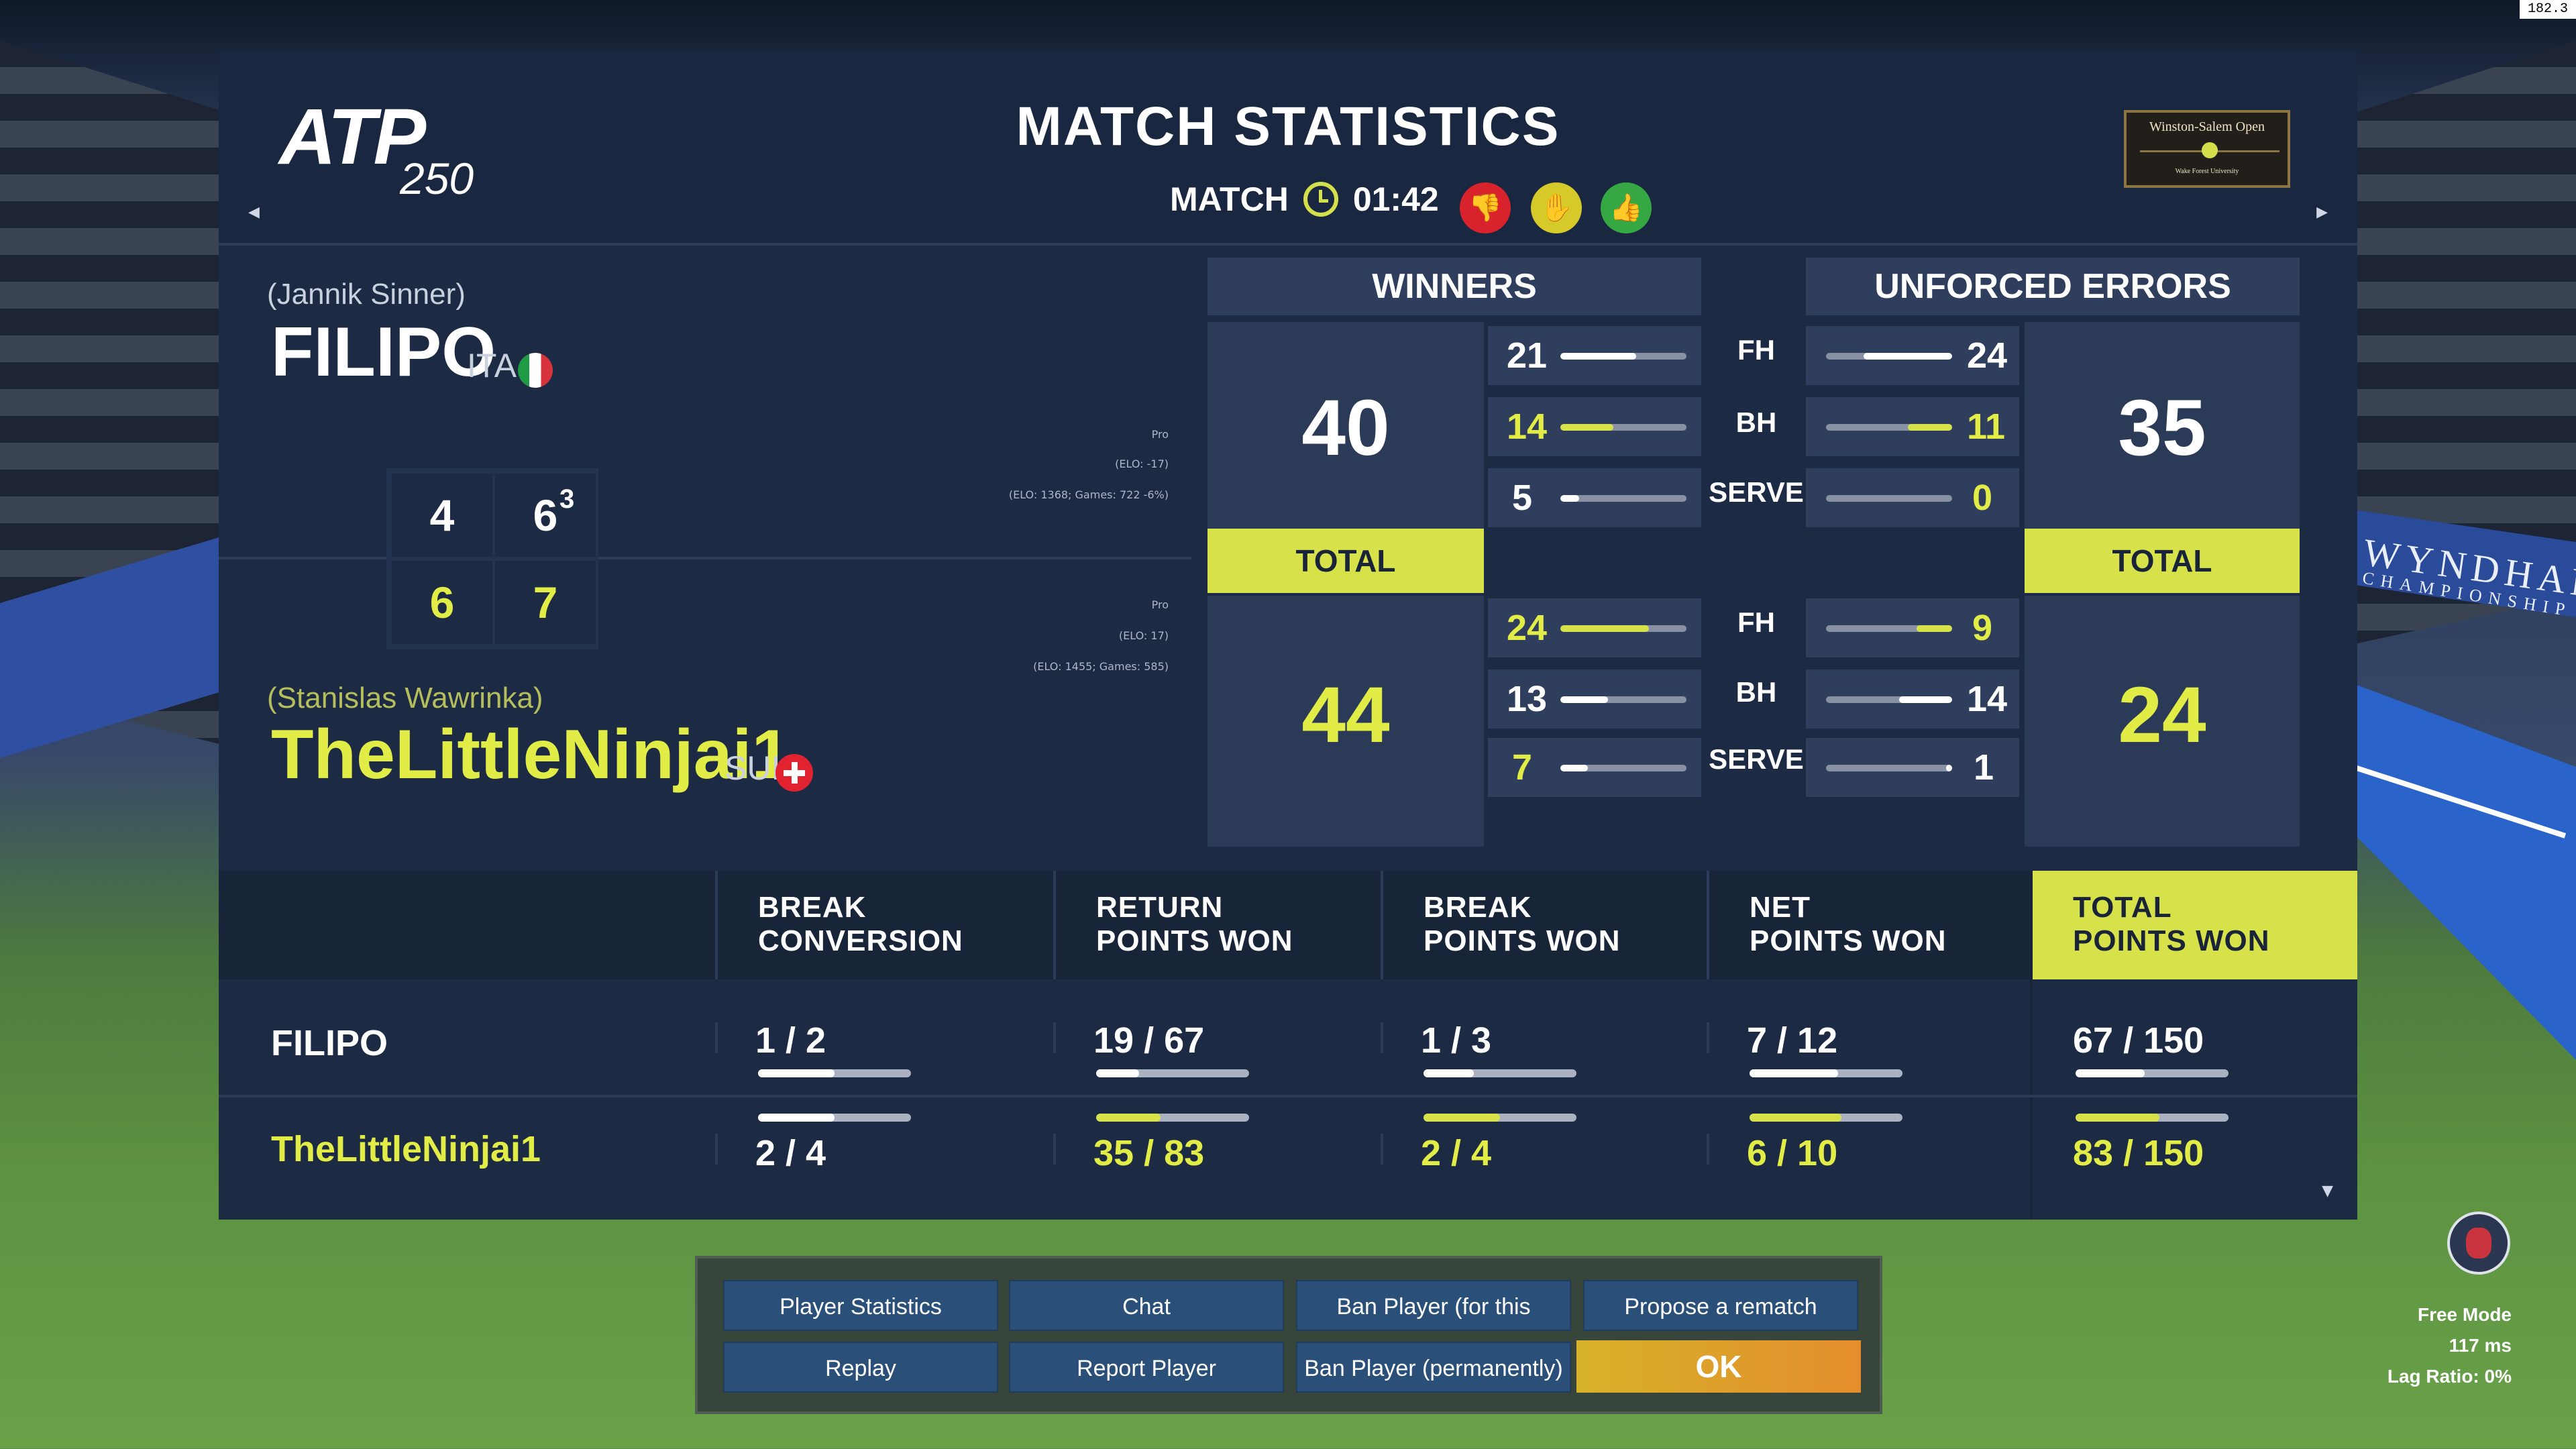 The height and width of the screenshot is (1449, 2576). What do you see at coordinates (1889, 628) in the screenshot?
I see `p2-ue-fh-bar` at bounding box center [1889, 628].